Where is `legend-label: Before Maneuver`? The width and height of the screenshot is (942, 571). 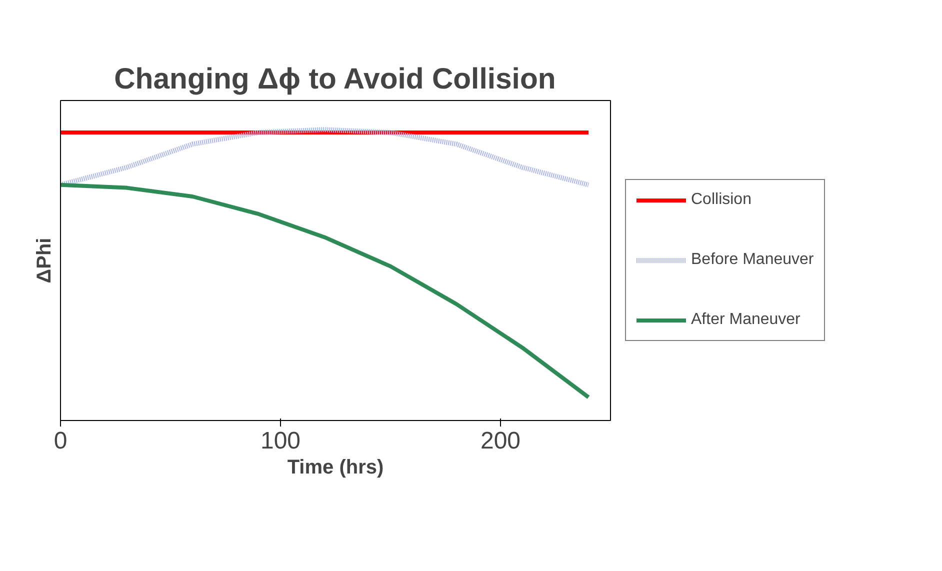 legend-label: Before Maneuver is located at coordinates (752, 260).